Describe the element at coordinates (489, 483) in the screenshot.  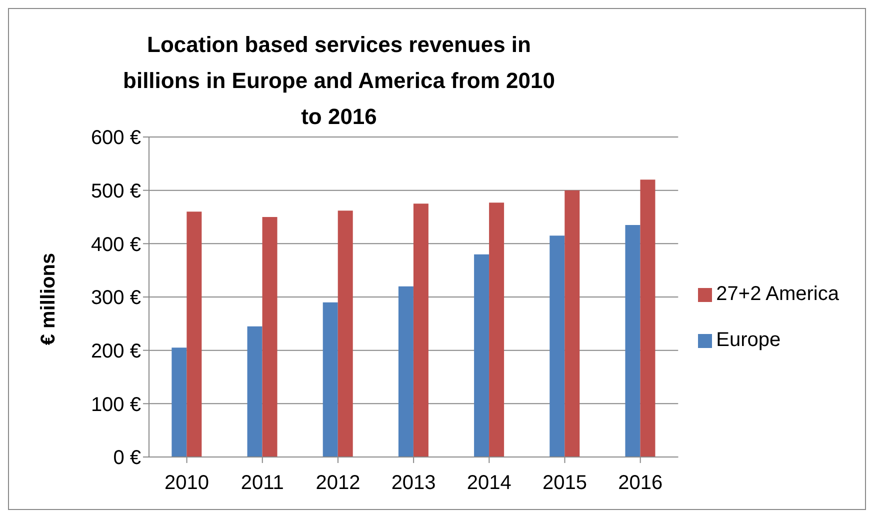
I see `x-tick-label: 2014` at that location.